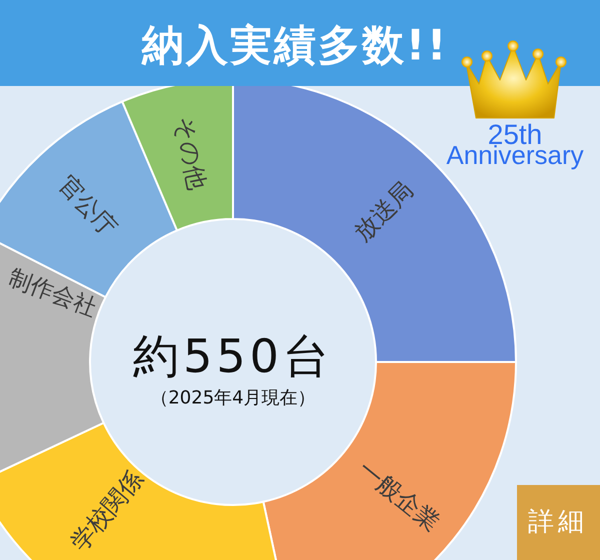 Image resolution: width=600 pixels, height=560 pixels. I want to click on text: 詳細, so click(558, 522).